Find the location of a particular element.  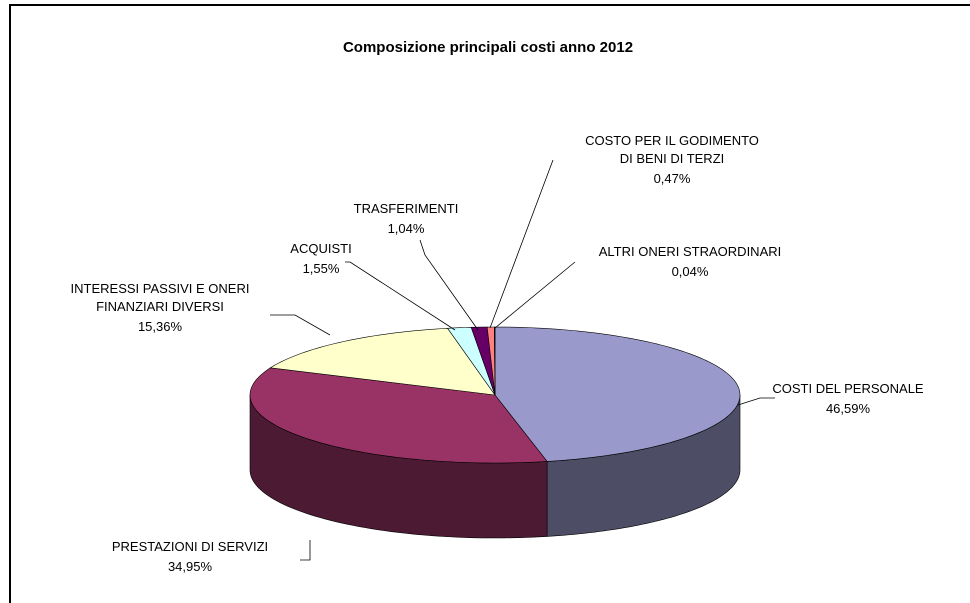

slice-label: COSTO PER IL GODIMENTO DI BENI DI TERZI is located at coordinates (672, 149).